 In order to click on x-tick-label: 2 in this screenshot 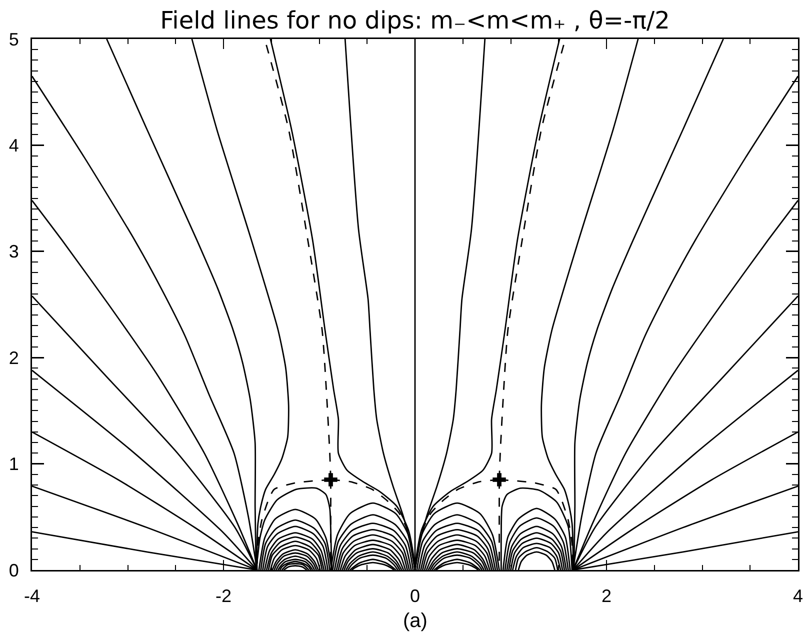, I will do `click(606, 596)`.